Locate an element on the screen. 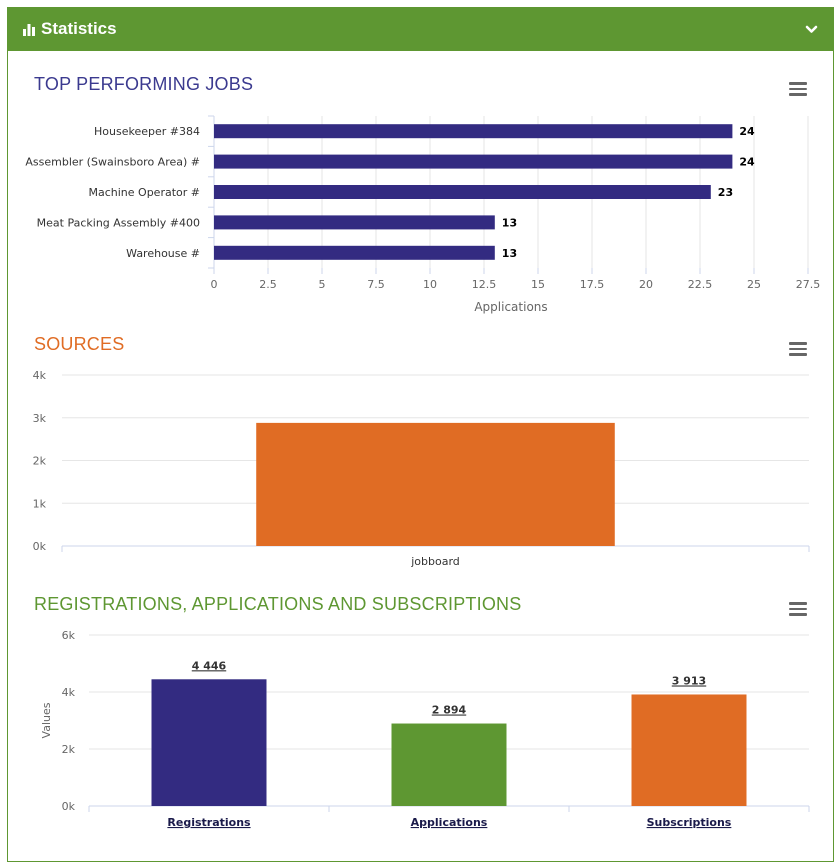 This screenshot has width=839, height=866. x-tick-label: Registrations is located at coordinates (209, 822).